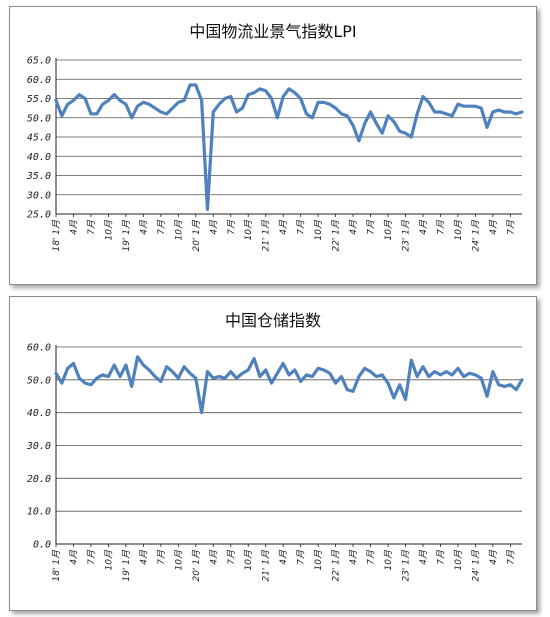 The height and width of the screenshot is (617, 550). What do you see at coordinates (38, 446) in the screenshot?
I see `storage-y-tick-label: 30.0` at bounding box center [38, 446].